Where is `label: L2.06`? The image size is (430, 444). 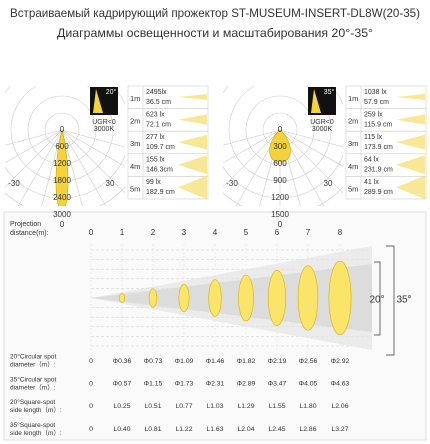
label: L2.06 is located at coordinates (339, 406).